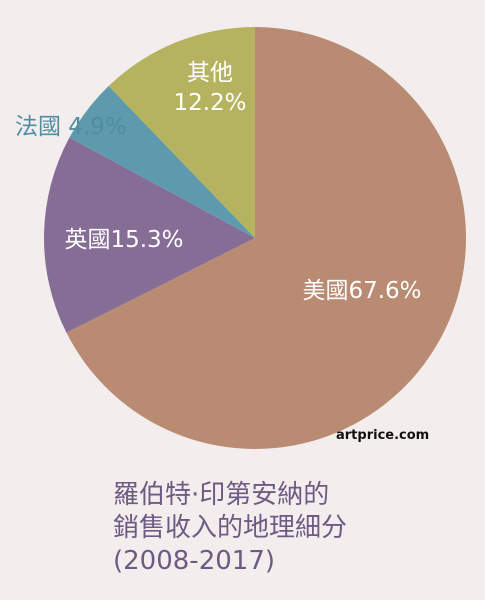  What do you see at coordinates (221, 495) in the screenshot?
I see `caption-line-1: 羅伯特·印第安納的` at bounding box center [221, 495].